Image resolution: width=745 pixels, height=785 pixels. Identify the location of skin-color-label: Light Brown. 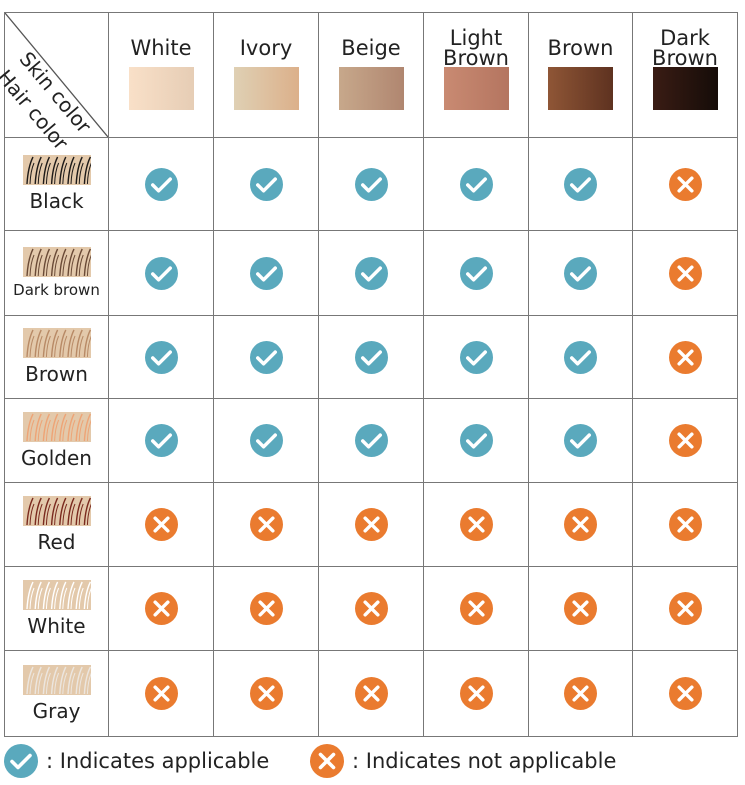
(476, 48).